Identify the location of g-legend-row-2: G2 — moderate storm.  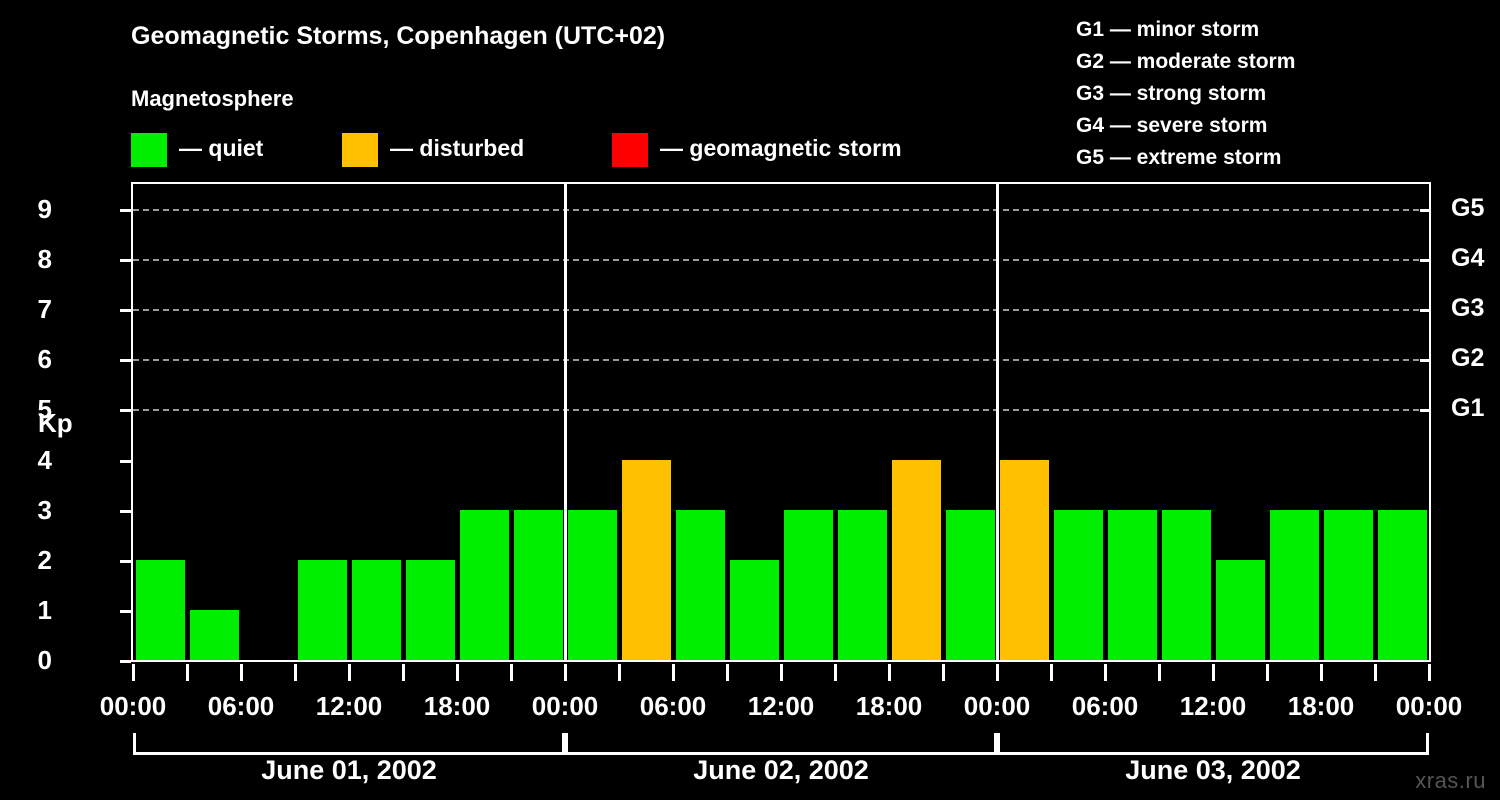
(1186, 61).